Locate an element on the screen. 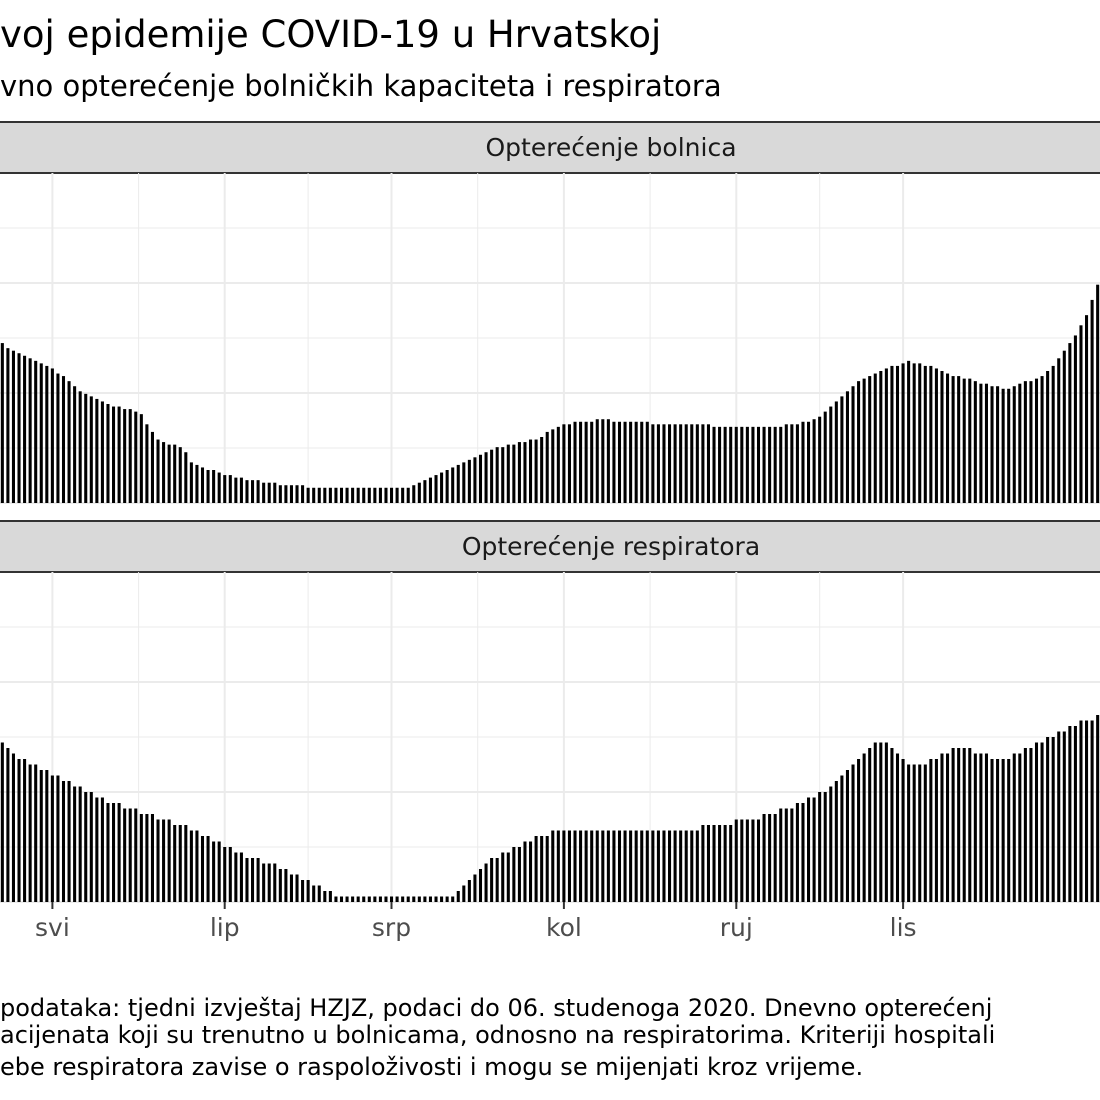 The height and width of the screenshot is (1100, 1100). facet-strip-hospital is located at coordinates (550, 147).